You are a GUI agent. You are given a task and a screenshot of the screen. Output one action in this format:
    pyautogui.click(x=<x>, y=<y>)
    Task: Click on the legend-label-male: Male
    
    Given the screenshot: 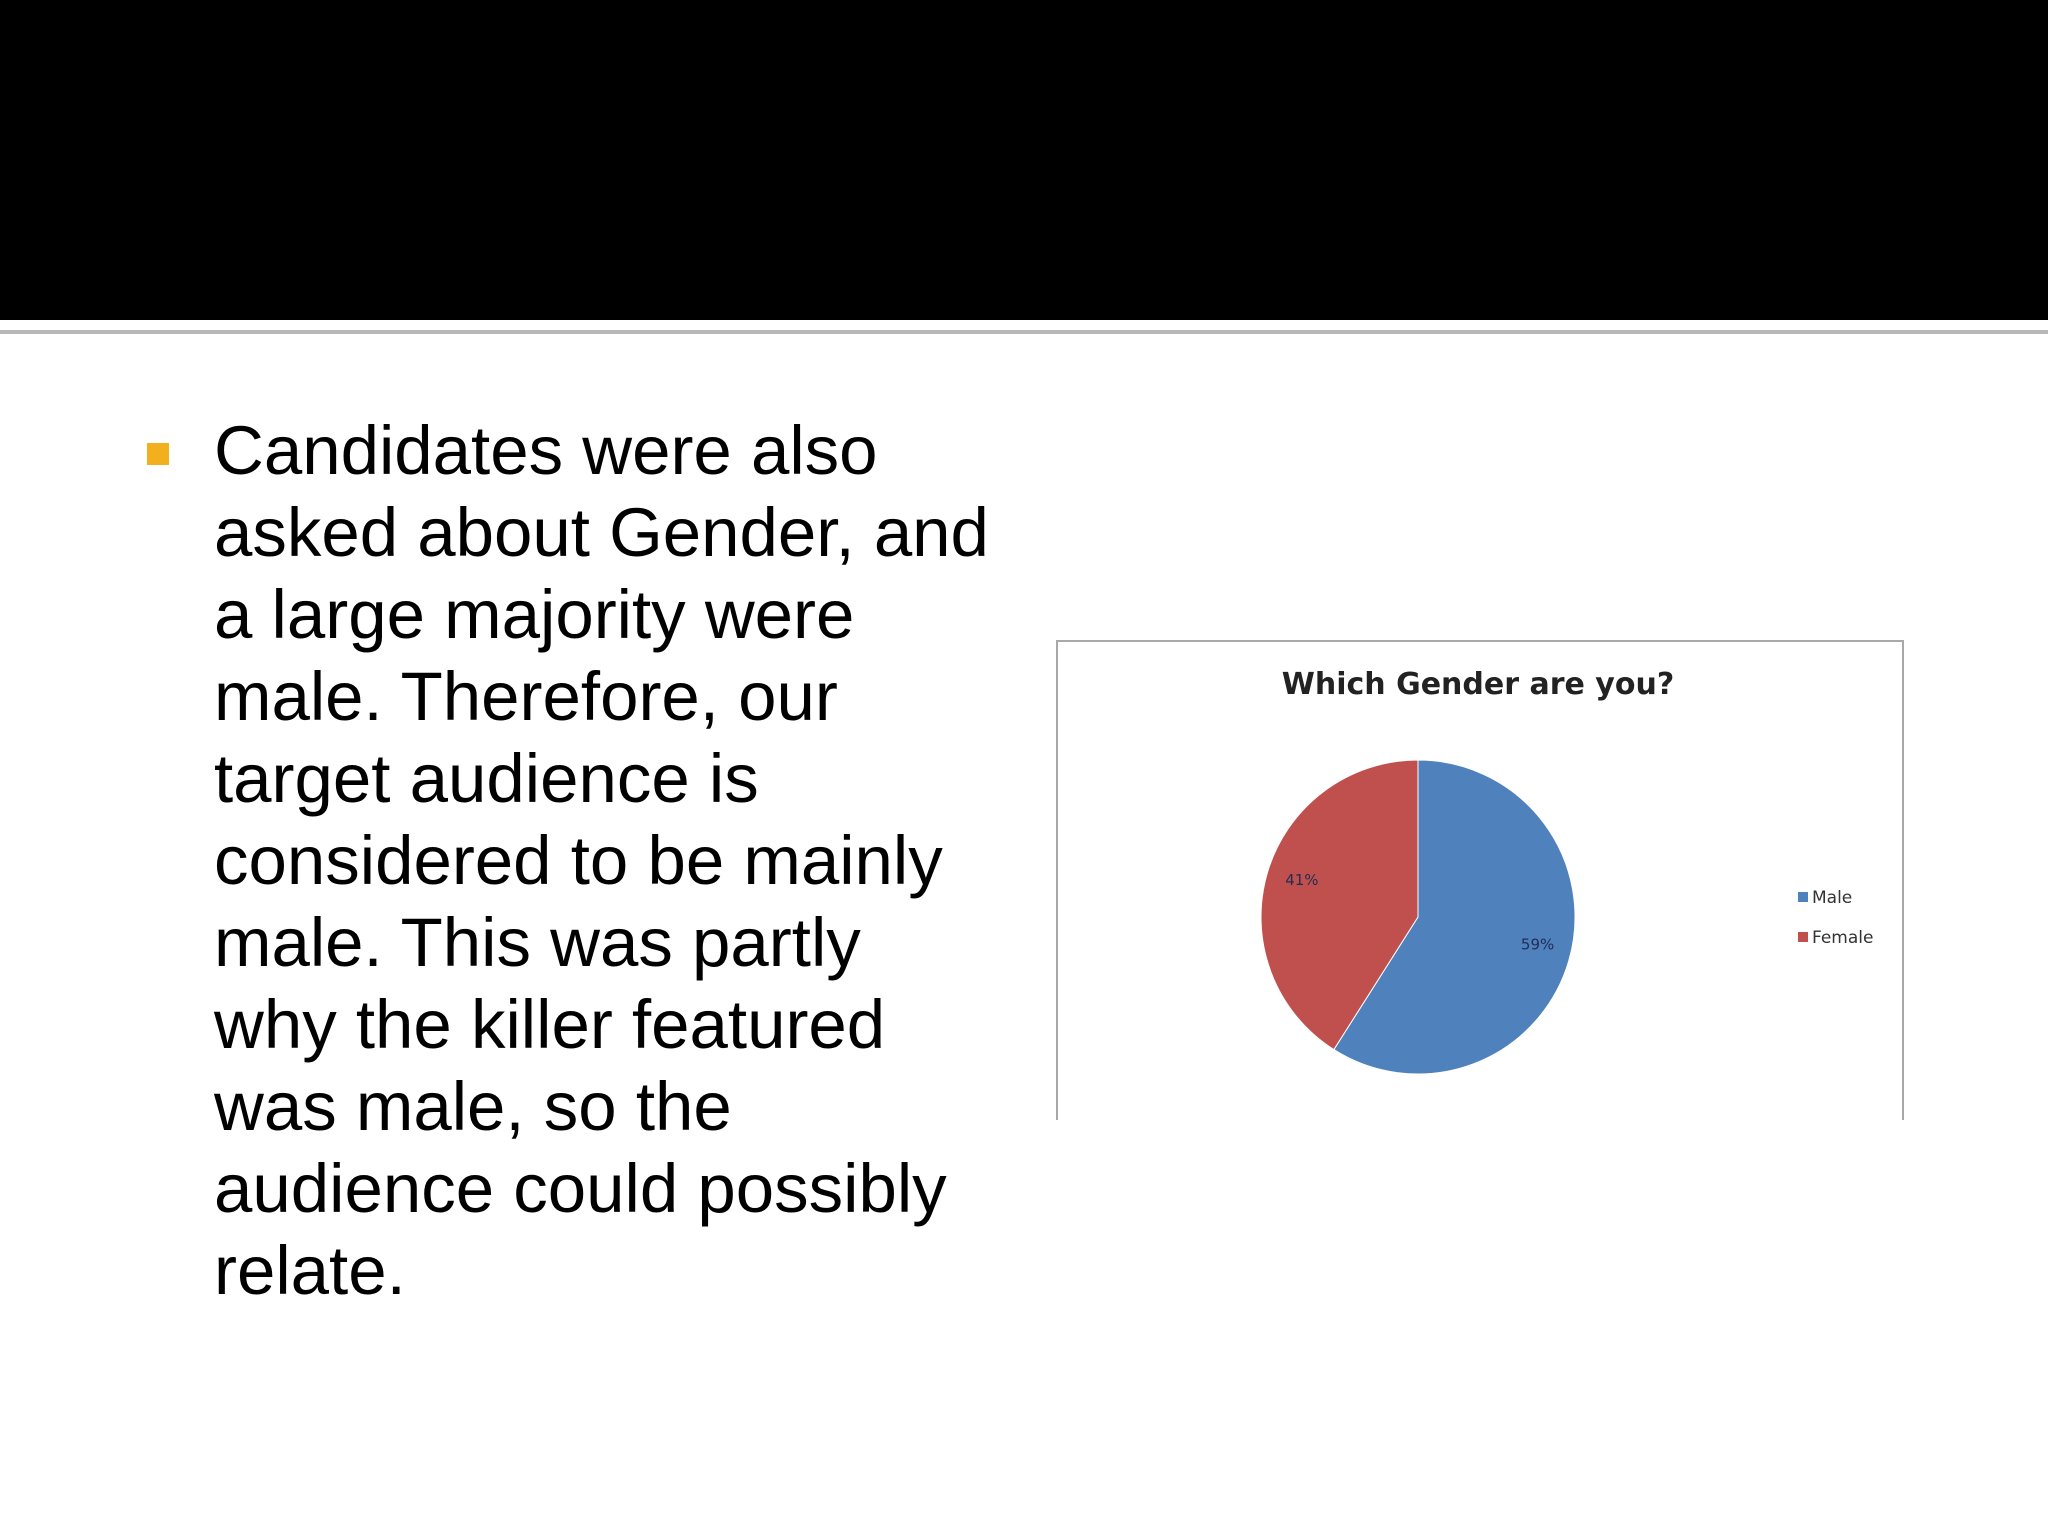 What is the action you would take?
    pyautogui.click(x=1832, y=898)
    